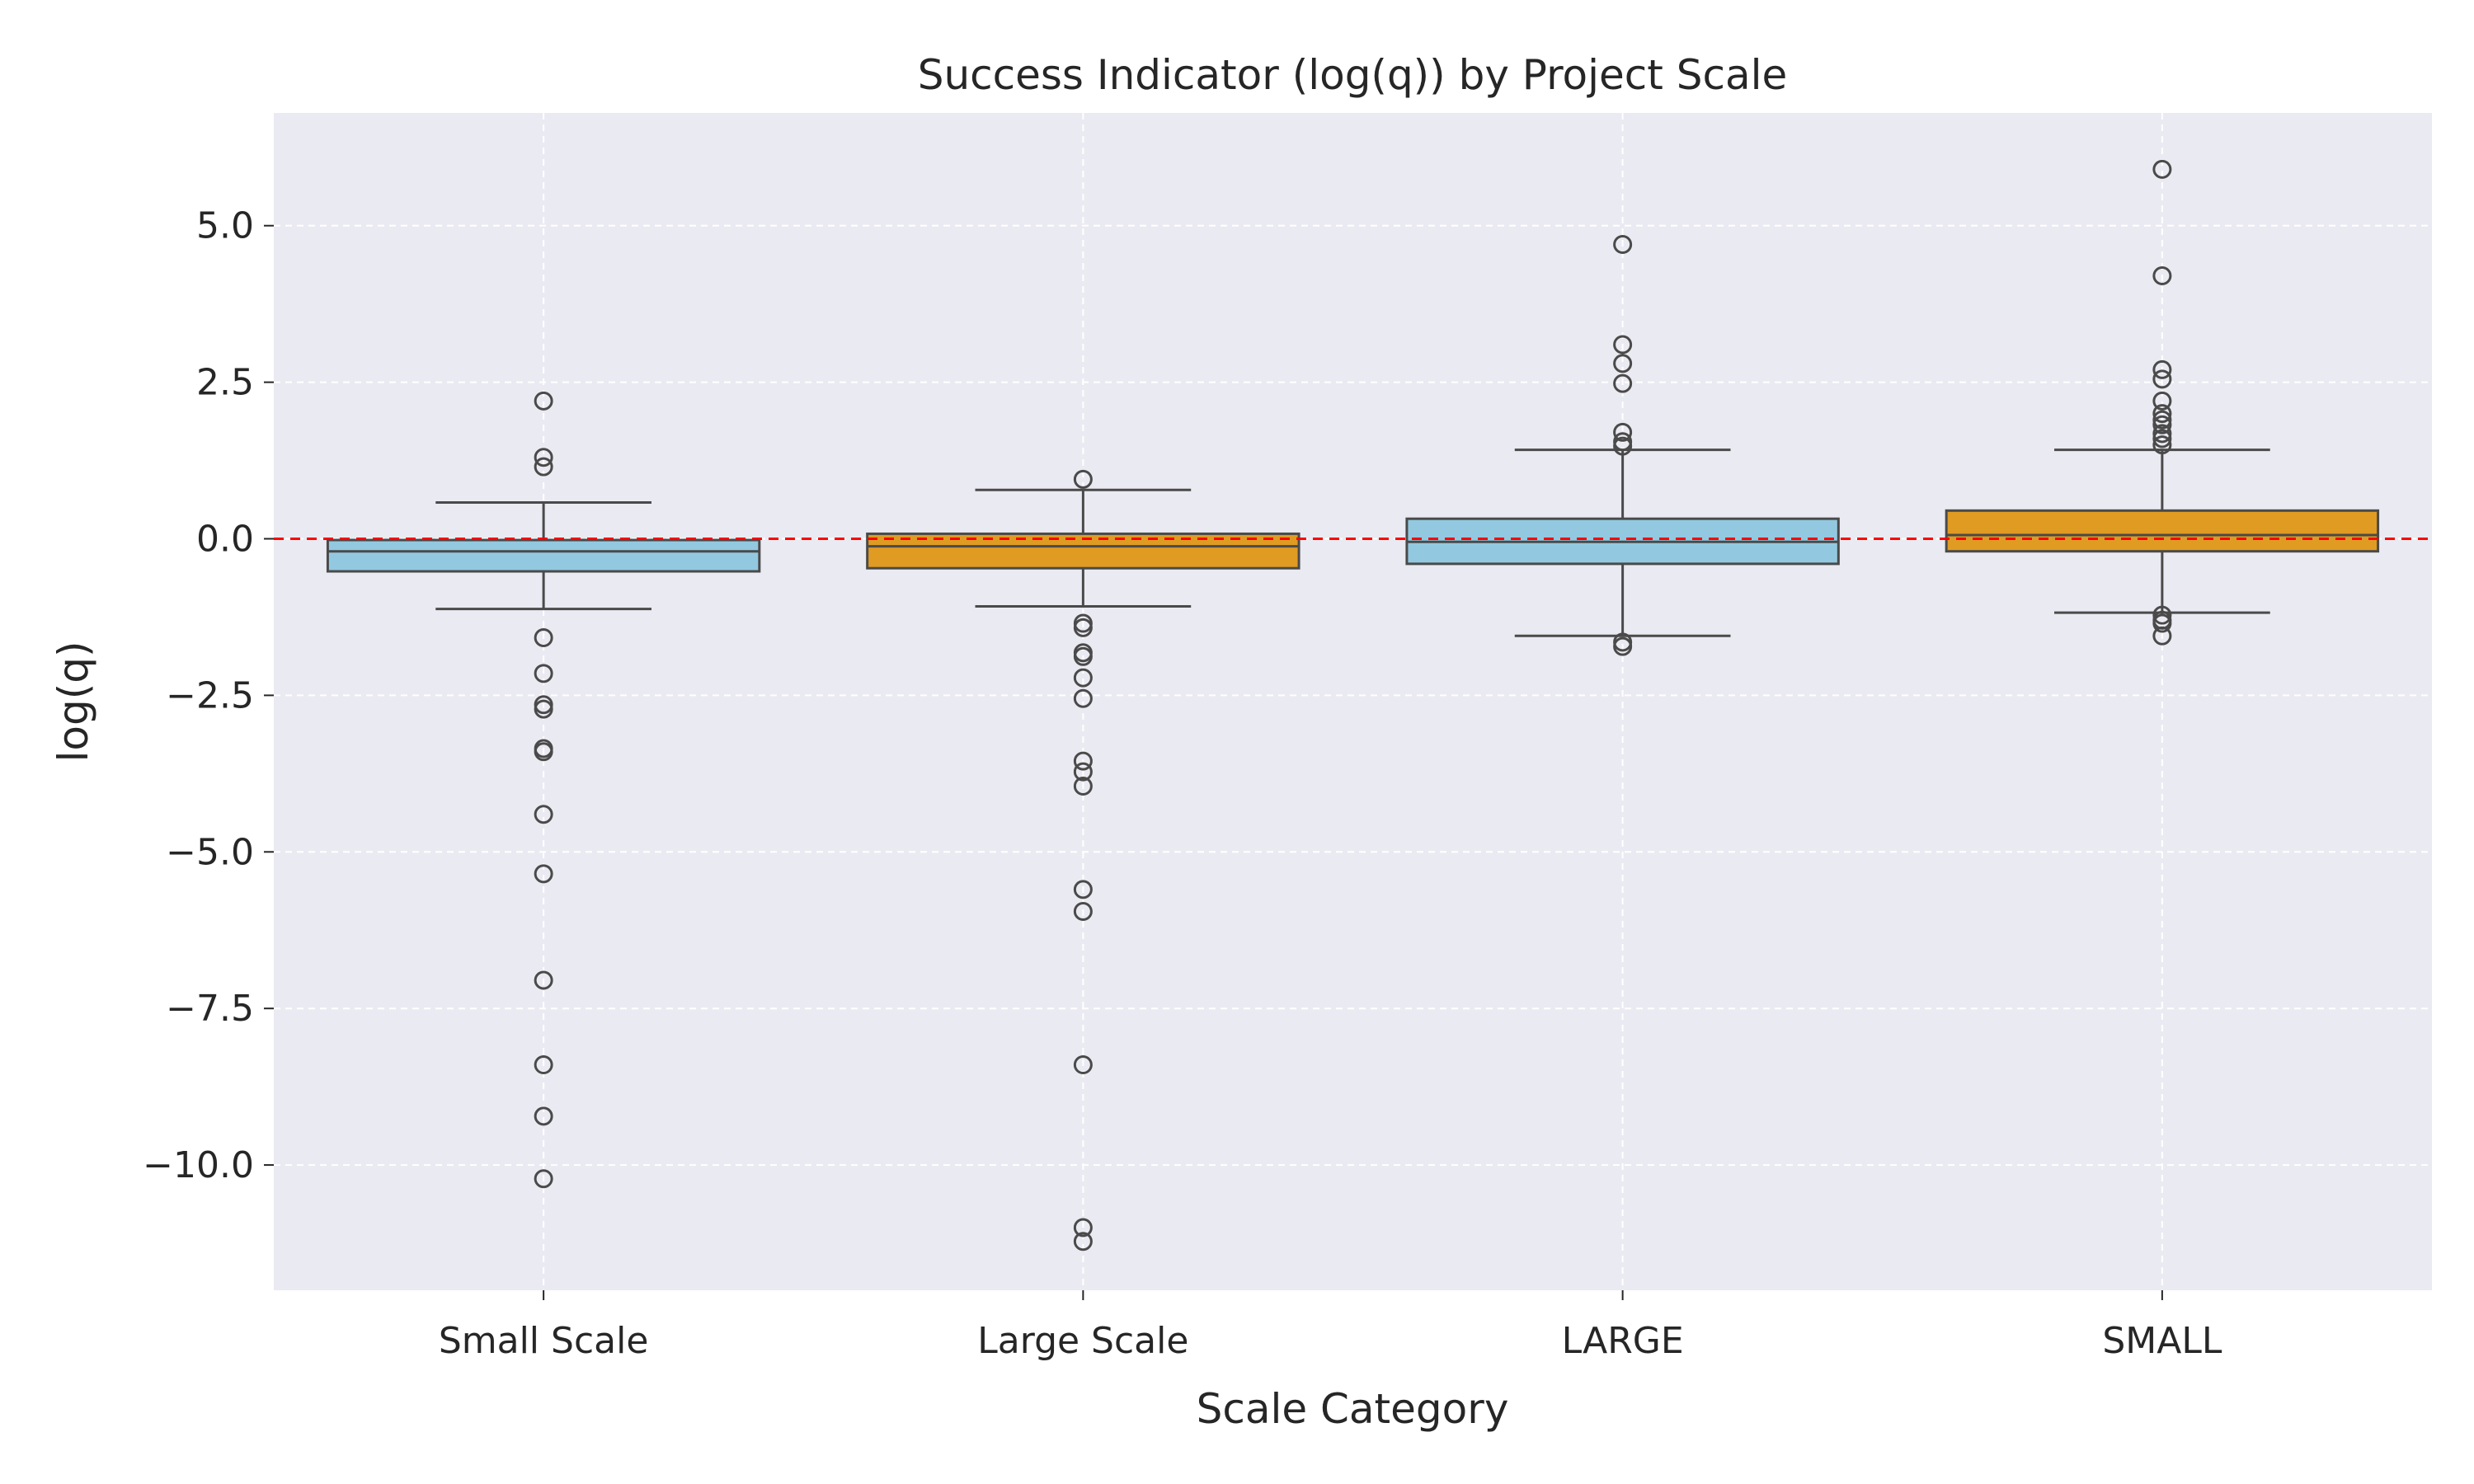 This screenshot has height=1484, width=2474. I want to click on box-small-scale, so click(543, 790).